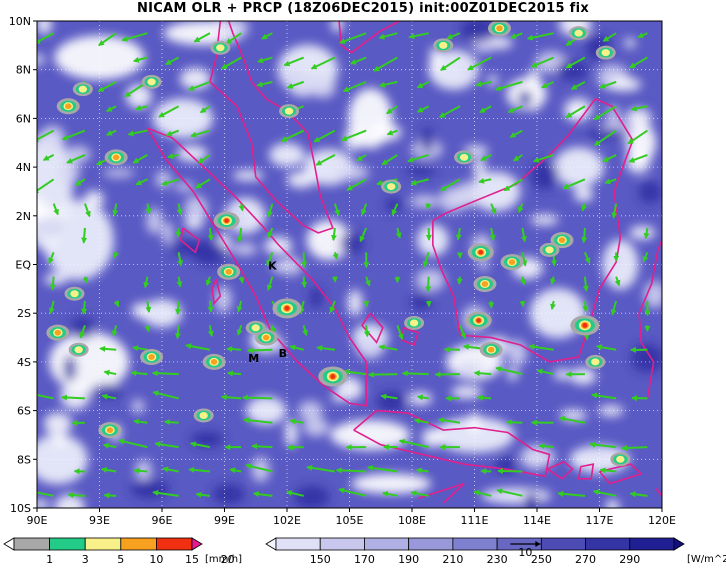  What do you see at coordinates (600, 520) in the screenshot?
I see `lon-label: 117E` at bounding box center [600, 520].